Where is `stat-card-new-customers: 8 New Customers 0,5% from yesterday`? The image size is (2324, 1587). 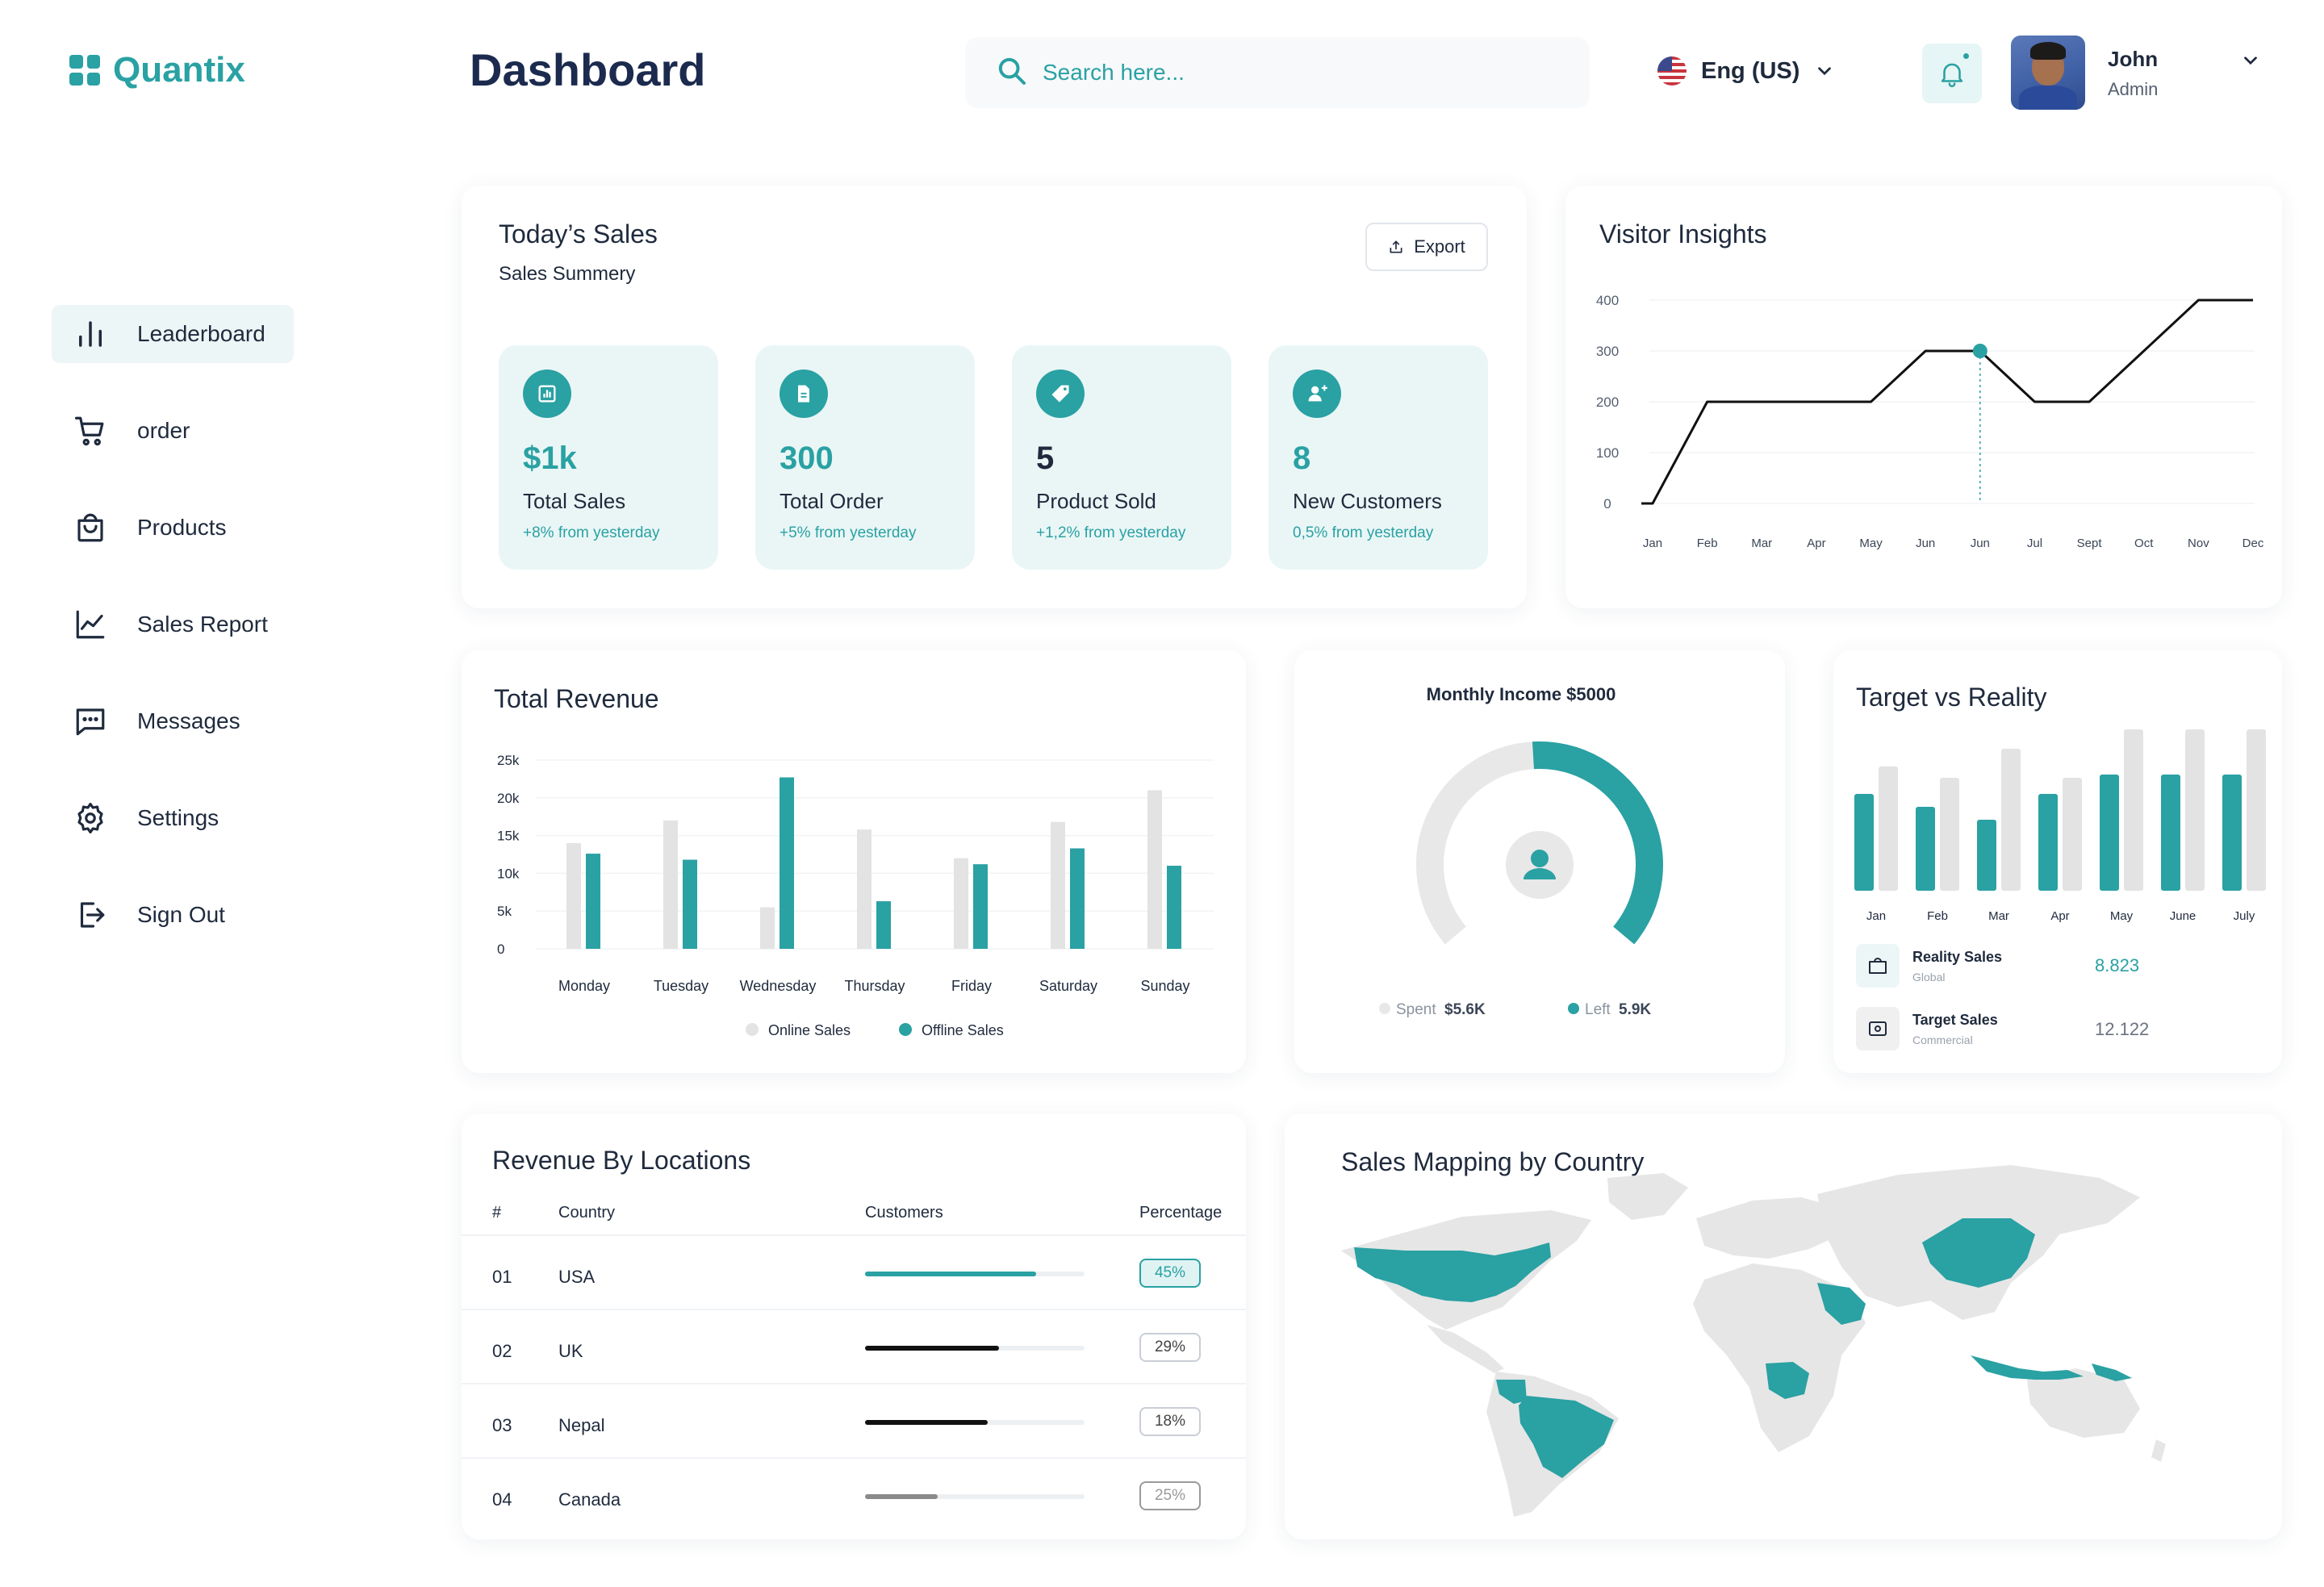
stat-card-new-customers: 8 New Customers 0,5% from yesterday is located at coordinates (1378, 457).